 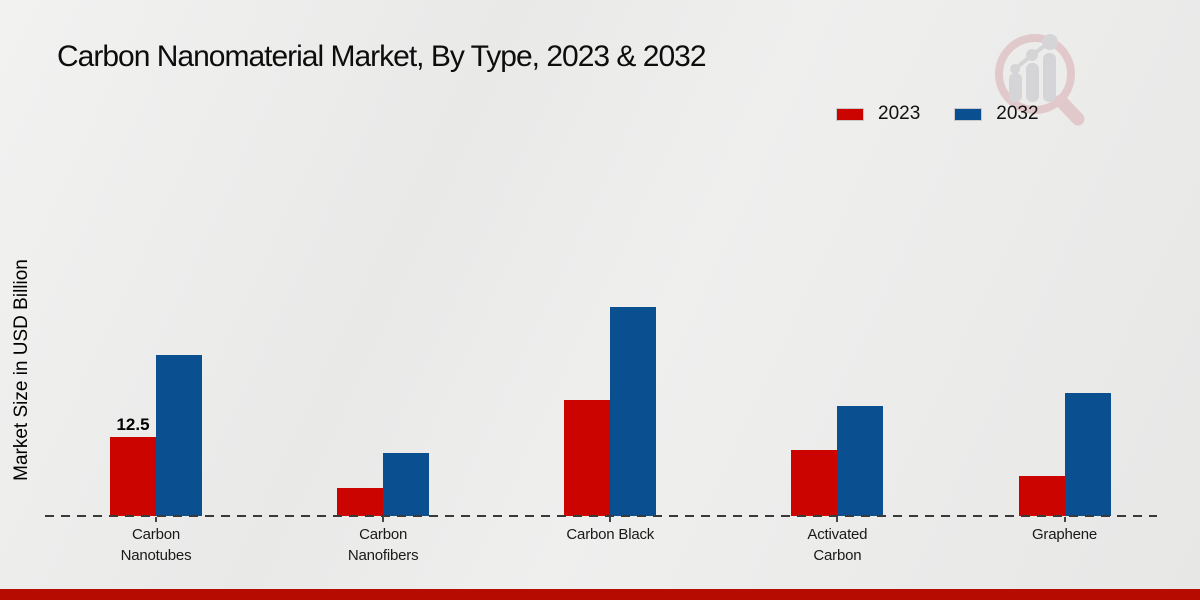 What do you see at coordinates (383, 544) in the screenshot?
I see `category-label-carbon-nanofibers: Carbon Nanofibers` at bounding box center [383, 544].